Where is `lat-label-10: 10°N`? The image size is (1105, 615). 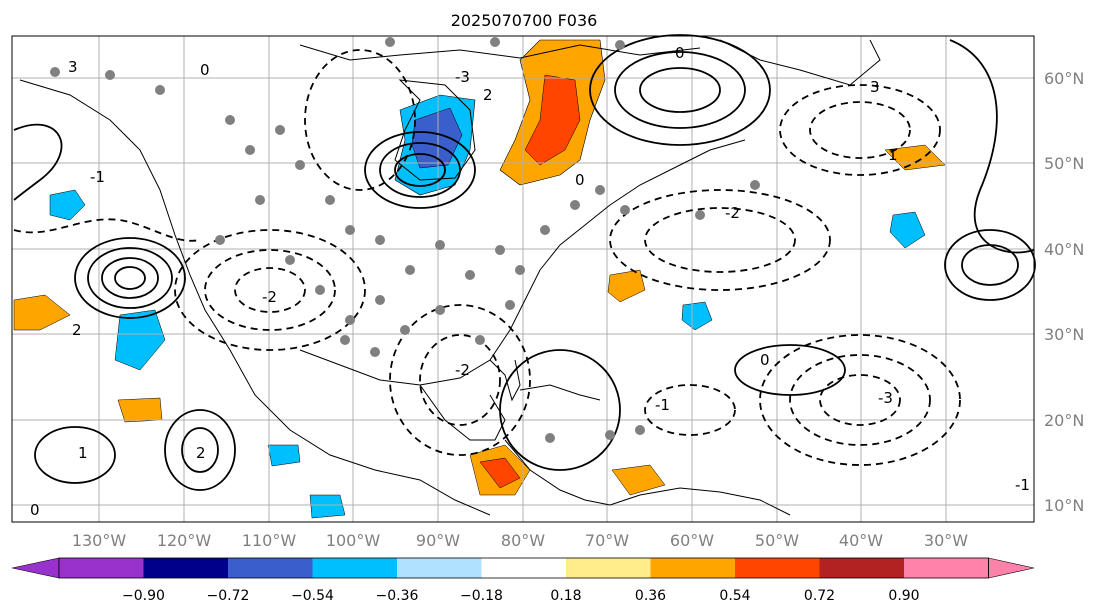 lat-label-10: 10°N is located at coordinates (1064, 505).